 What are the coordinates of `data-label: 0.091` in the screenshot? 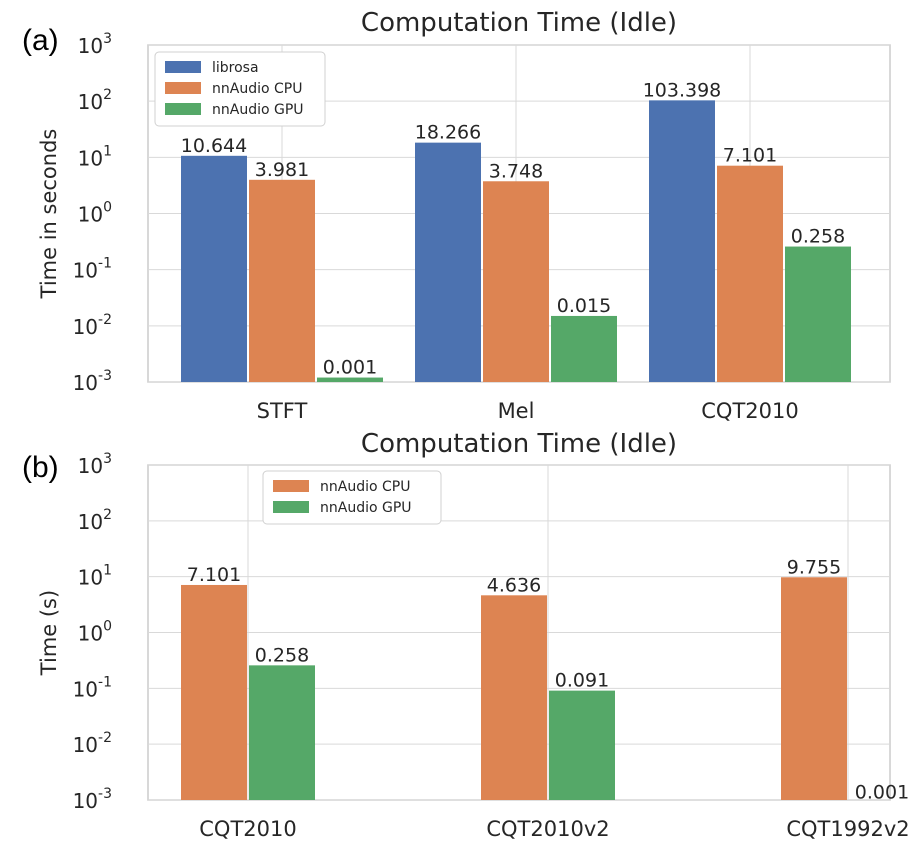 It's located at (582, 681).